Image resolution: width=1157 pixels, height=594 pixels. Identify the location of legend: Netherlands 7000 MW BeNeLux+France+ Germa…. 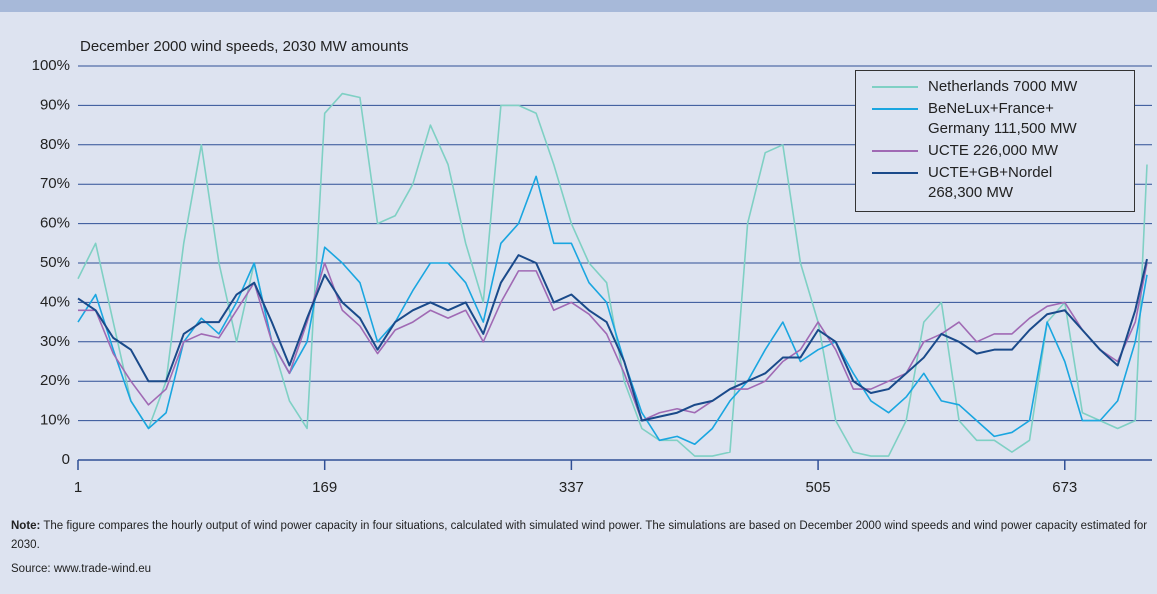
(995, 141).